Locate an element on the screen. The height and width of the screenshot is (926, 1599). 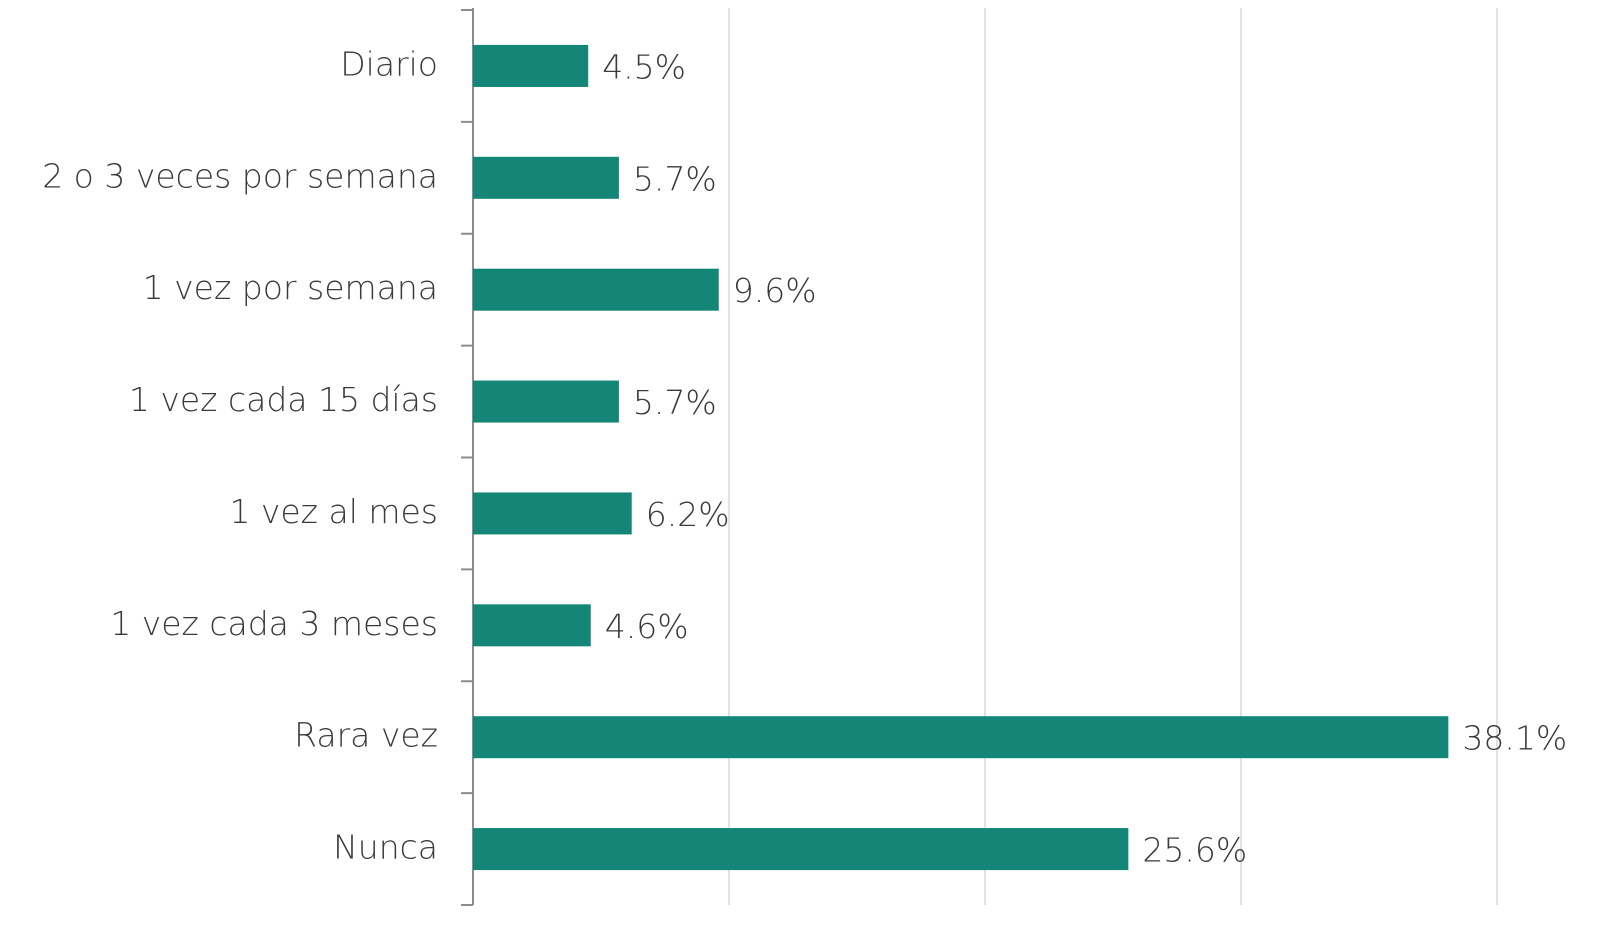
y-tick-label: 1 vez al mes is located at coordinates (333, 511).